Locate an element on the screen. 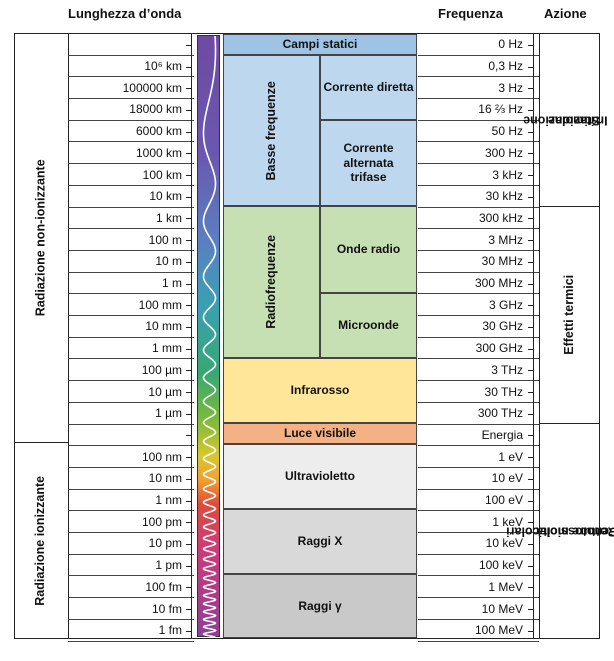  band-low-frequencies is located at coordinates (271, 130).